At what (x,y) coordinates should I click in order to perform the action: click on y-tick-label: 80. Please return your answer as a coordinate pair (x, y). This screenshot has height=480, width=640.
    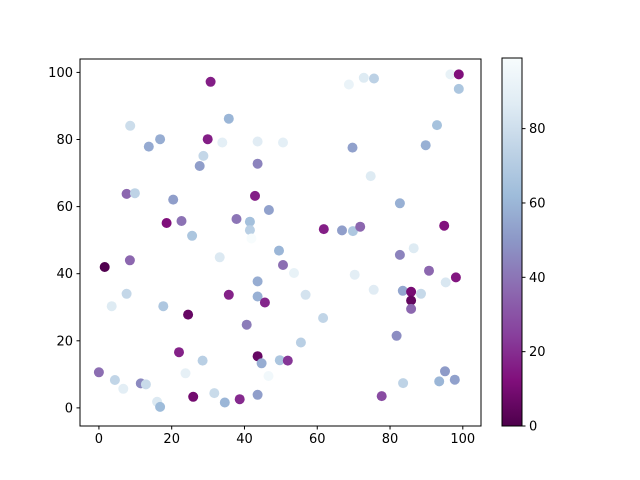
    Looking at the image, I should click on (64, 140).